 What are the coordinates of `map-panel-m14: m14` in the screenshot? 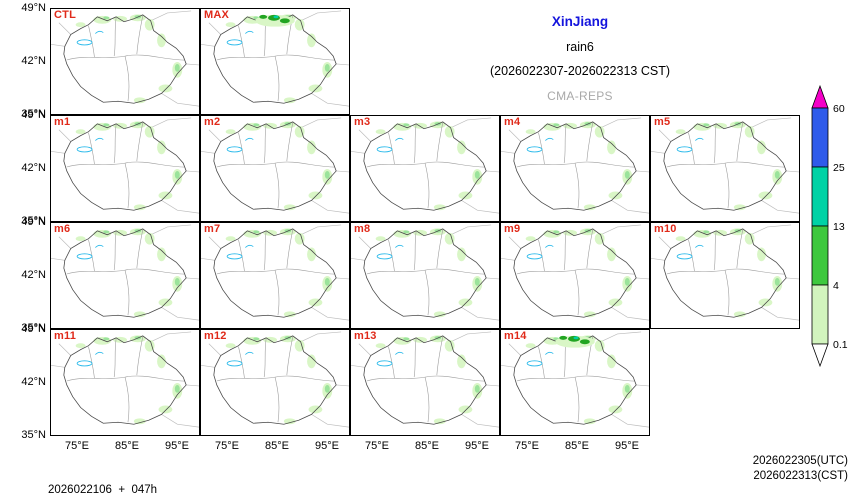 It's located at (575, 382).